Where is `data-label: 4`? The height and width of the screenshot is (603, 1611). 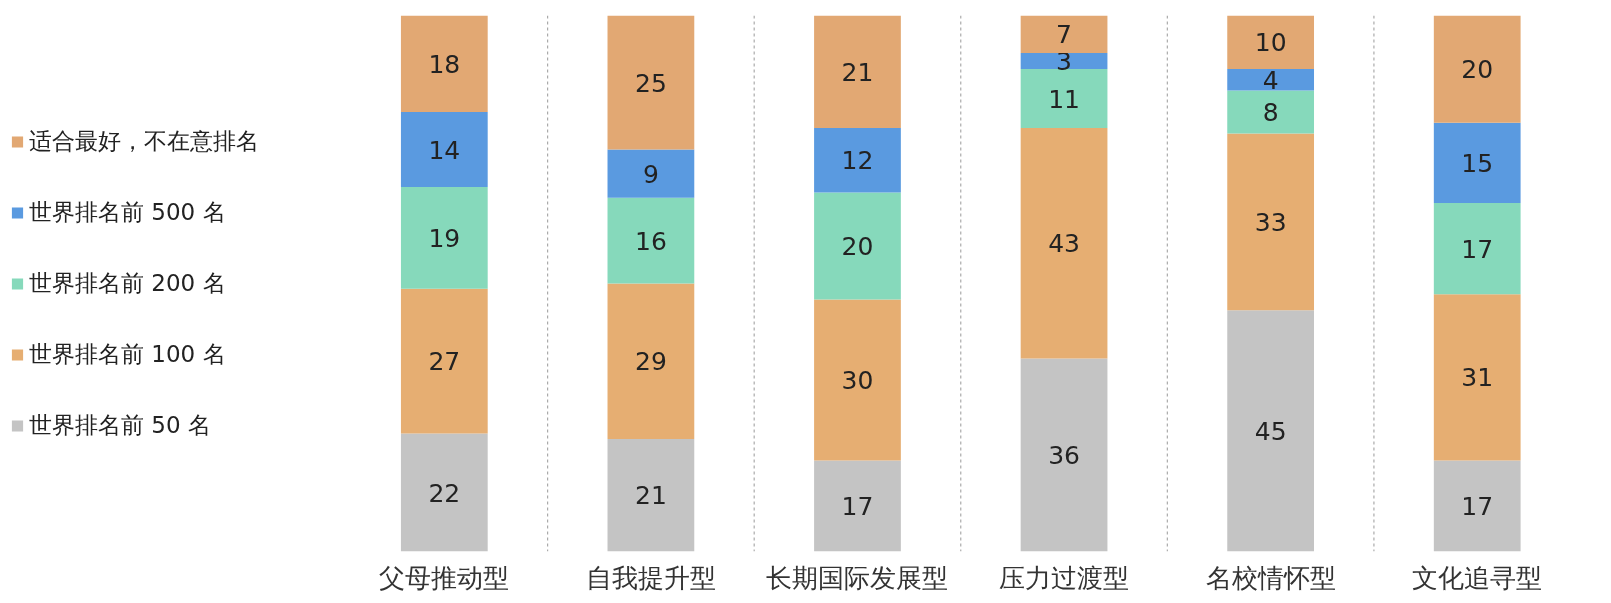 data-label: 4 is located at coordinates (1270, 80).